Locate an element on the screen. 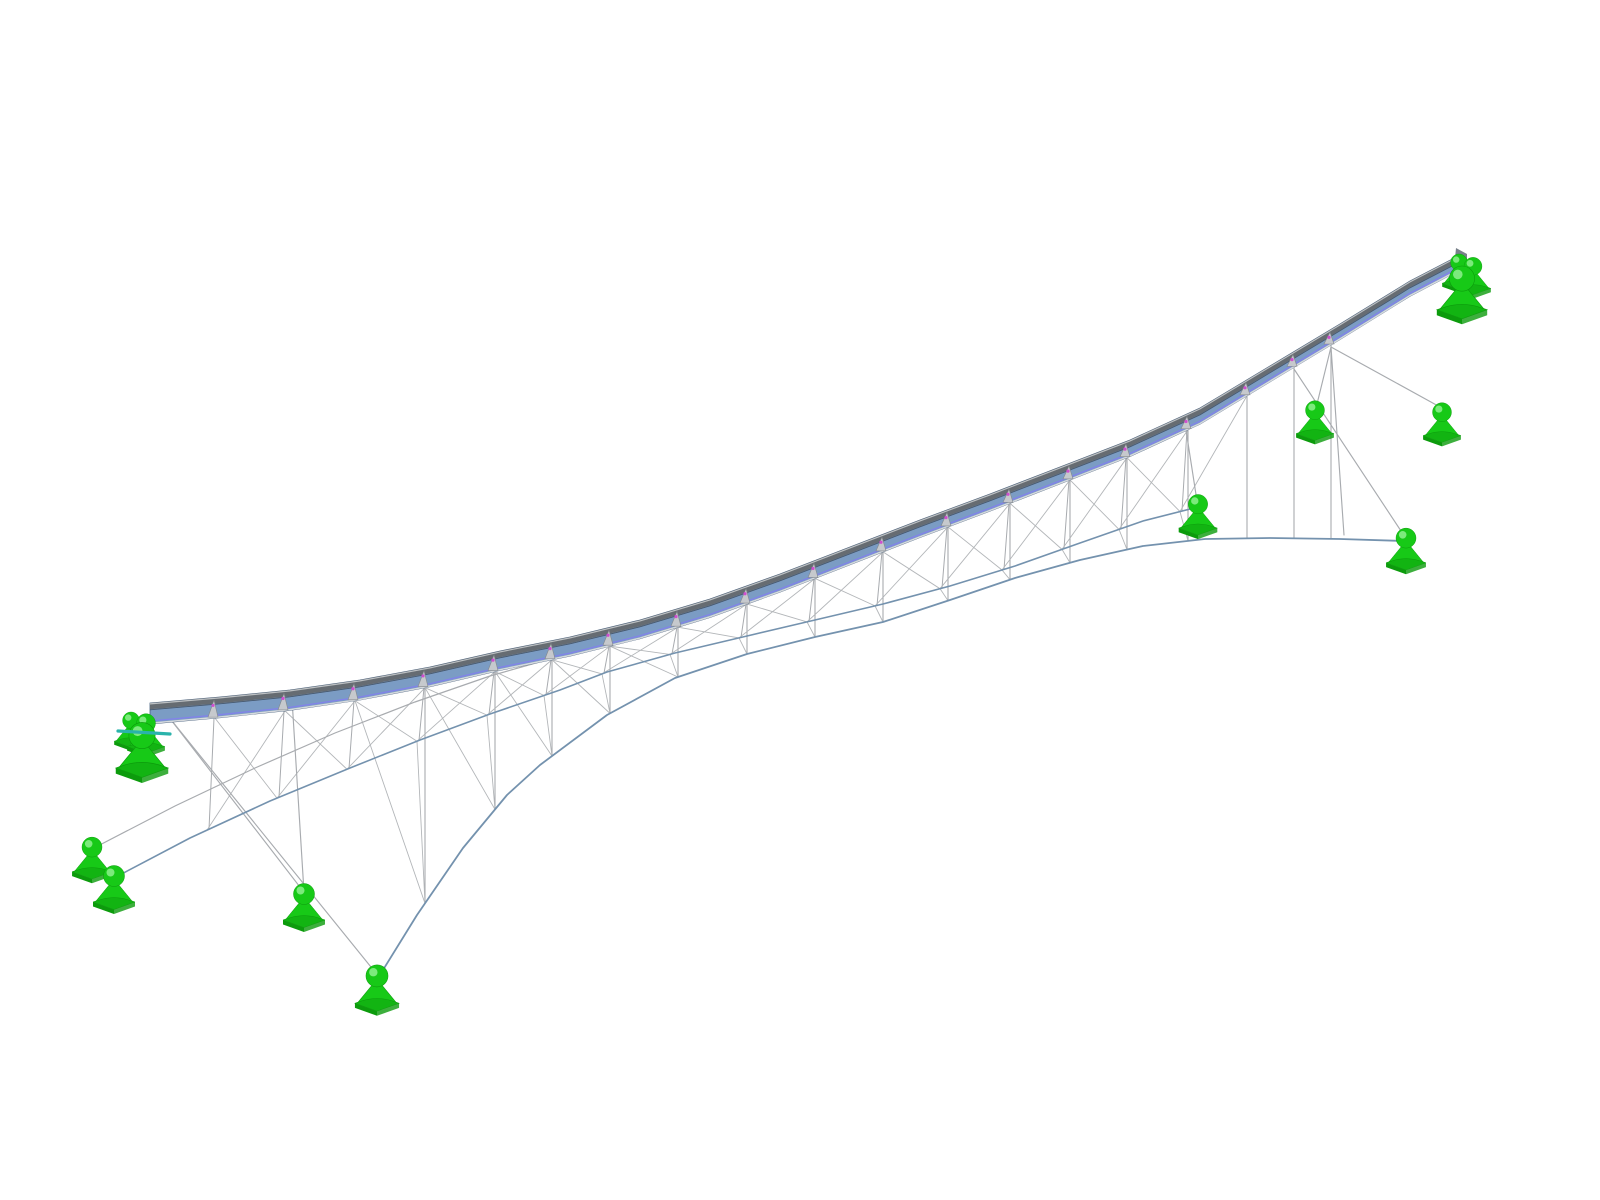  deck-node-marker is located at coordinates (946, 518).